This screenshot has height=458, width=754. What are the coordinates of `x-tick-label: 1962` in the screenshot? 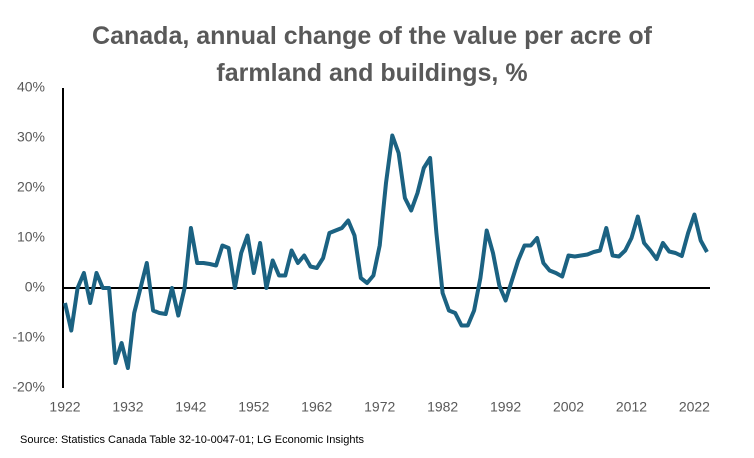 It's located at (316, 407).